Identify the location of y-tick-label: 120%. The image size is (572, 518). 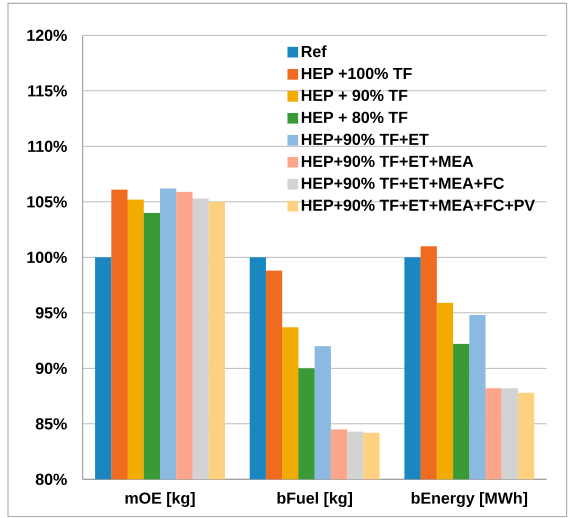
(47, 35).